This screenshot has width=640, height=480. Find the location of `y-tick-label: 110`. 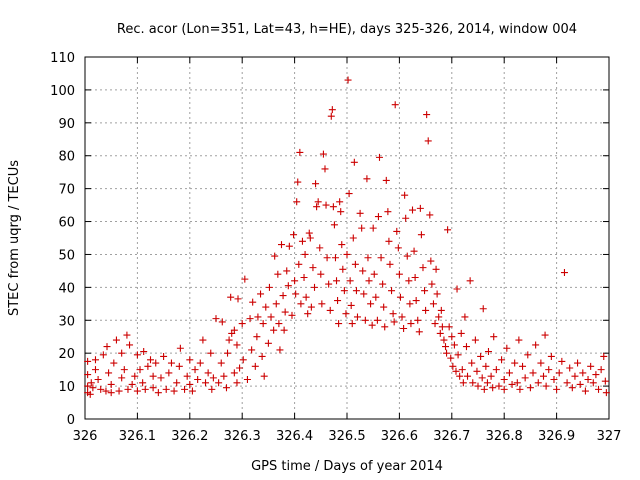

y-tick-label: 110 is located at coordinates (62, 58).